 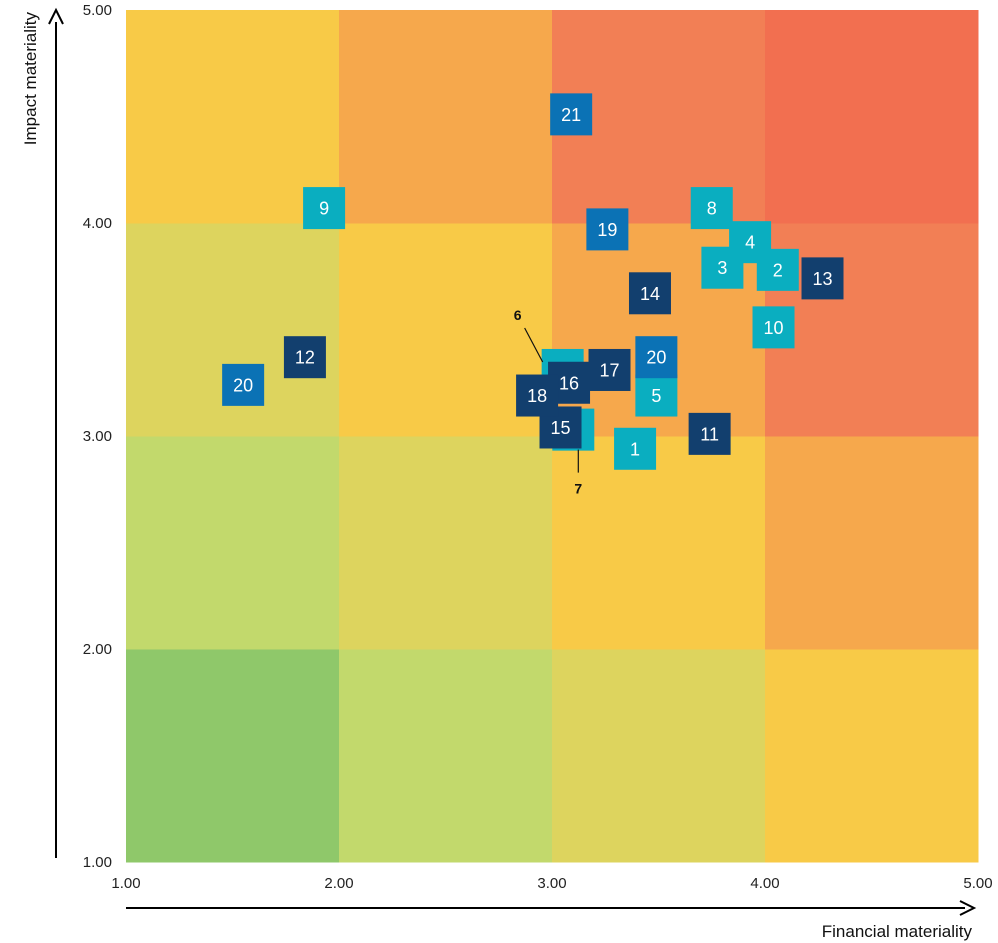 I want to click on marker-label: 12, so click(x=305, y=358).